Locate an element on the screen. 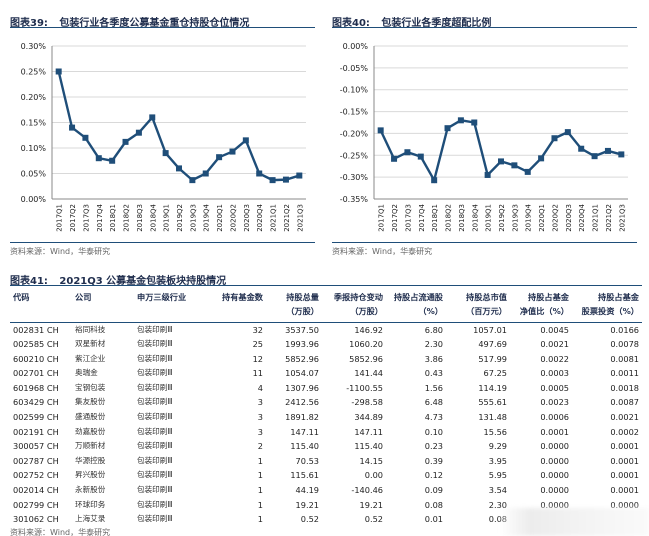 This screenshot has width=649, height=536. fund-position-x-tick-label: 2018Q4 is located at coordinates (153, 217).